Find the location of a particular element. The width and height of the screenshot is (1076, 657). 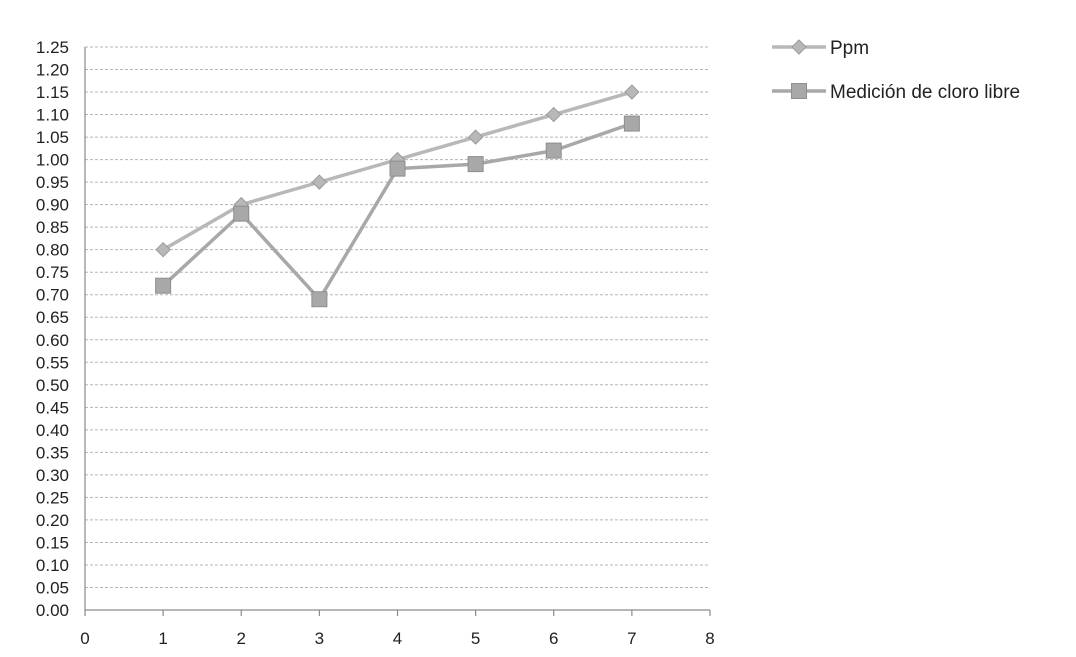

x-tick-label: 0 is located at coordinates (84, 638).